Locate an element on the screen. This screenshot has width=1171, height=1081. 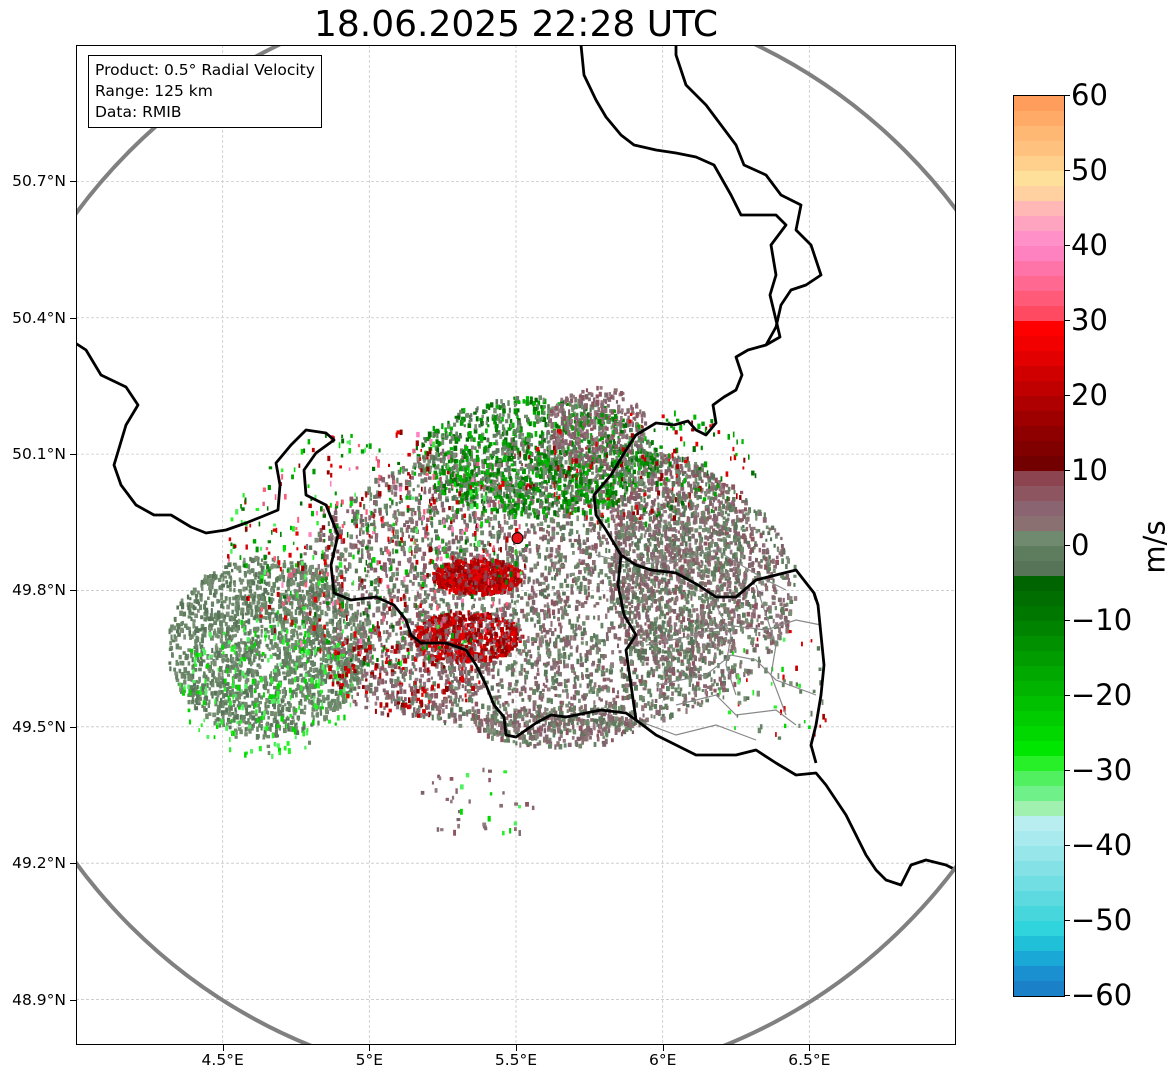
colorbar-tick-label: −60 is located at coordinates (1102, 995).